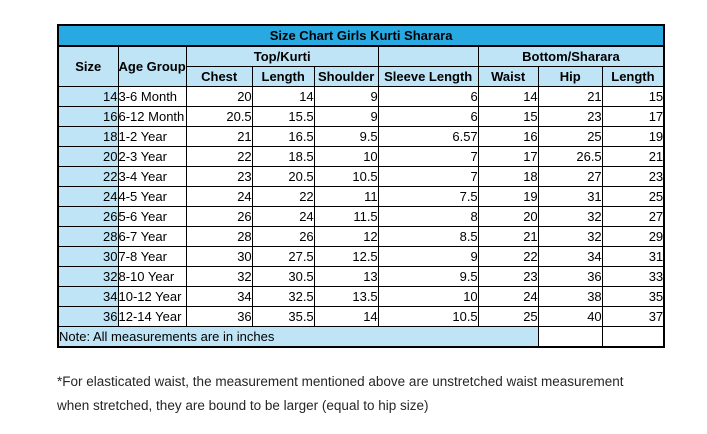 This screenshot has width=707, height=434. What do you see at coordinates (346, 236) in the screenshot?
I see `measurement-cell: 12` at bounding box center [346, 236].